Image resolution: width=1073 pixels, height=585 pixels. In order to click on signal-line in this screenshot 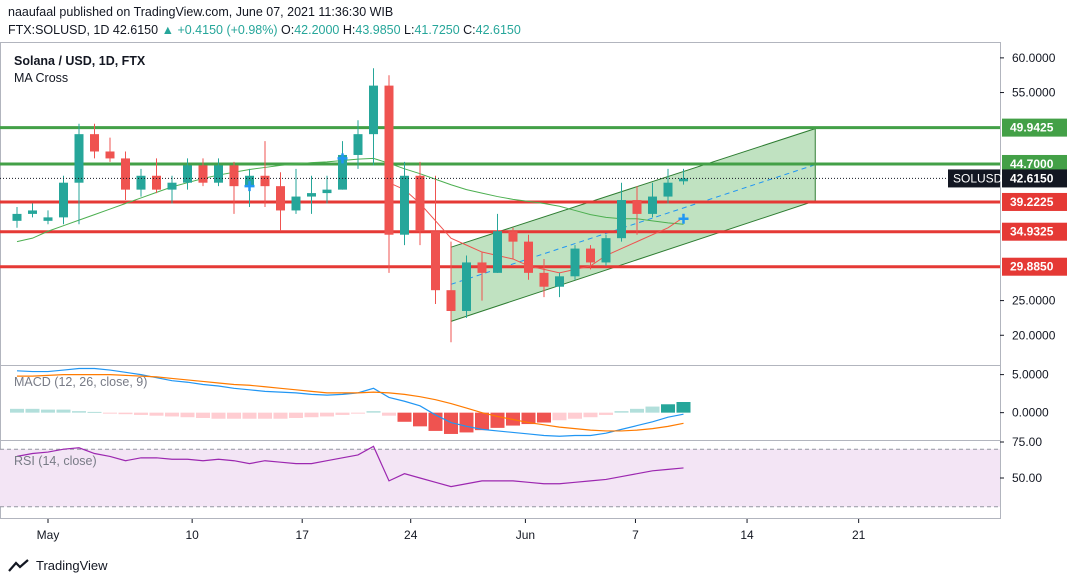, I will do `click(350, 403)`.